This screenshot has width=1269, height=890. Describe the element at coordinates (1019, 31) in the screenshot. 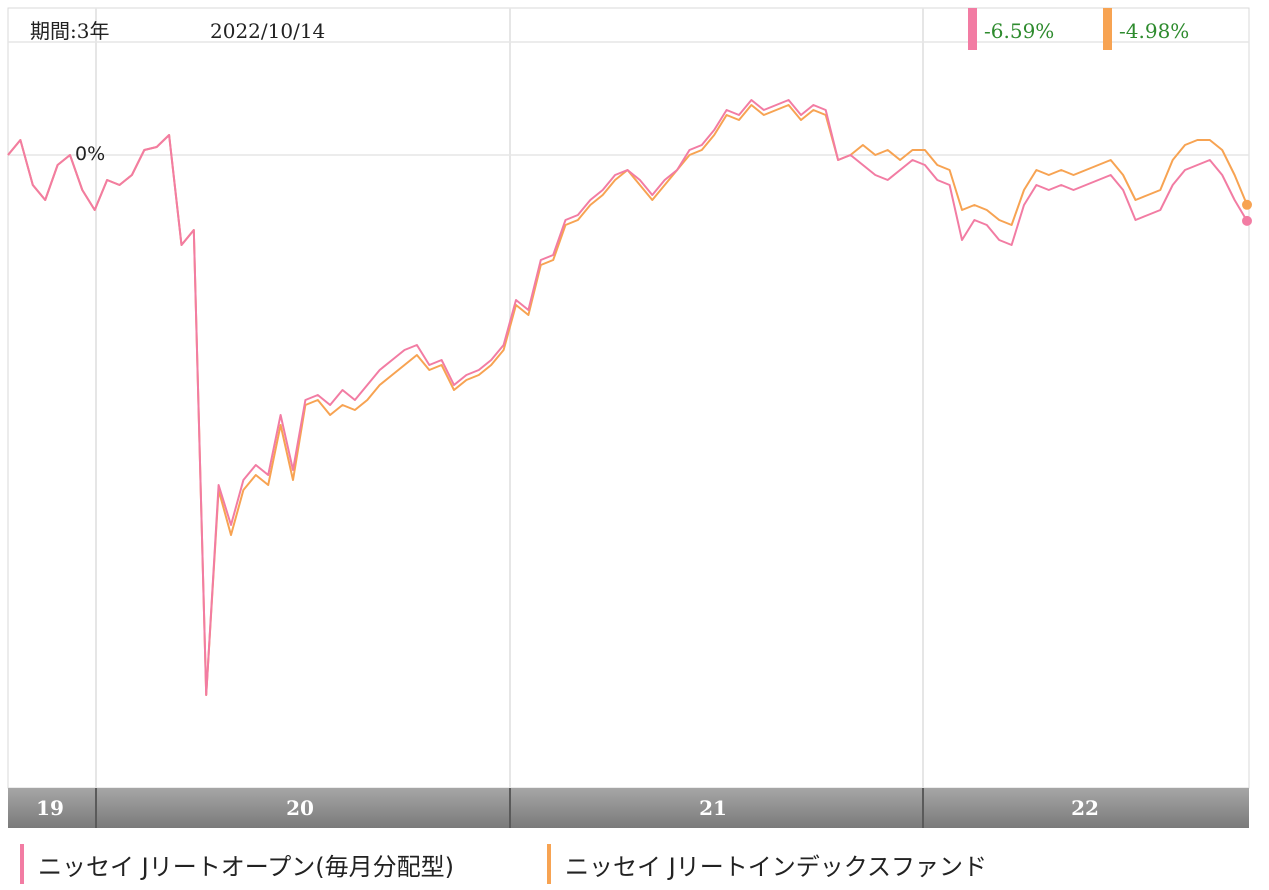

I see `series-1-return: -6.59%` at that location.